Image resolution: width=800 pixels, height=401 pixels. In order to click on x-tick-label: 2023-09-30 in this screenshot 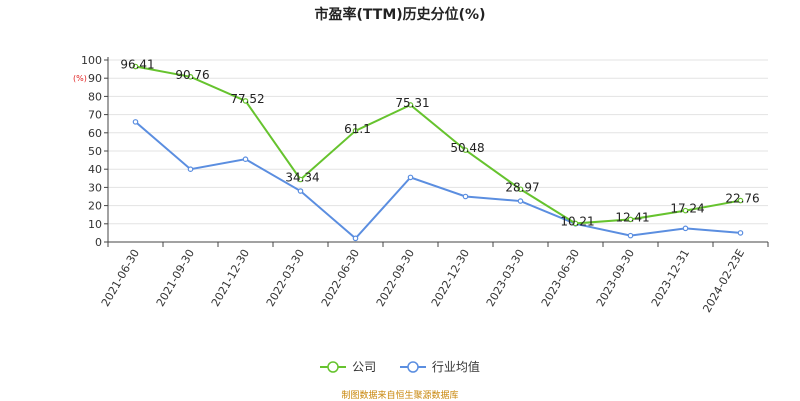, I will do `click(615, 278)`.